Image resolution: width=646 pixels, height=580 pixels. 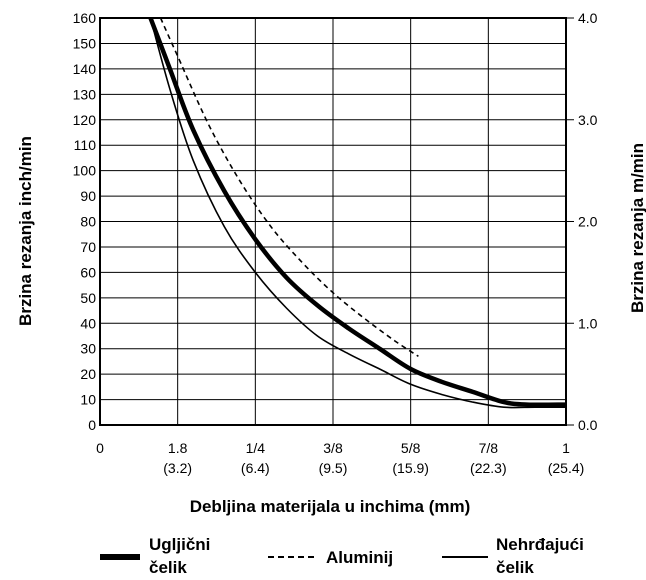 I want to click on x-tick-label: 5/8, so click(x=411, y=448).